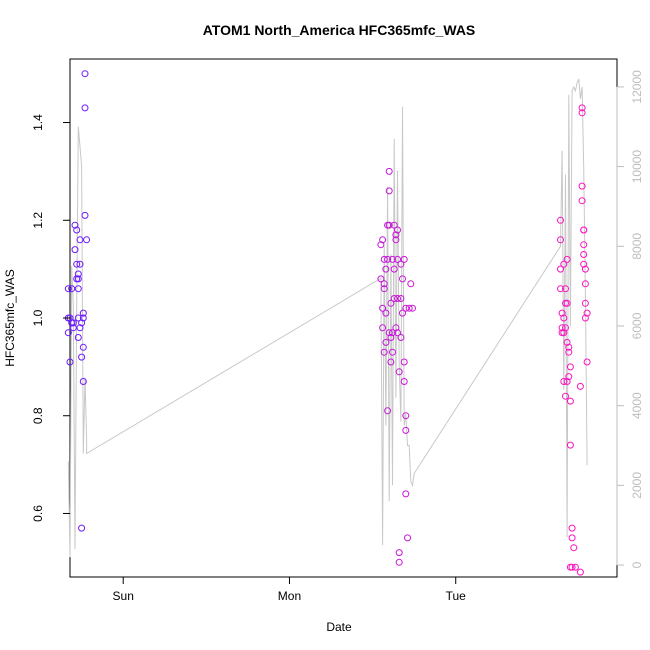 The image size is (650, 650). What do you see at coordinates (38, 122) in the screenshot?
I see `y-tick-label: 1.4` at bounding box center [38, 122].